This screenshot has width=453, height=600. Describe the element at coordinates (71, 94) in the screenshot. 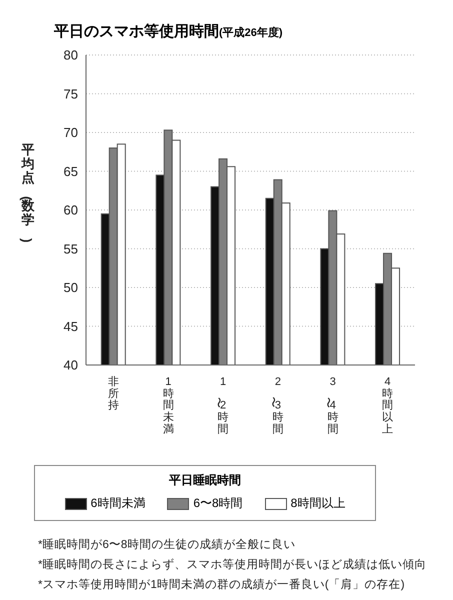

I see `y-tick-label: 75` at that location.